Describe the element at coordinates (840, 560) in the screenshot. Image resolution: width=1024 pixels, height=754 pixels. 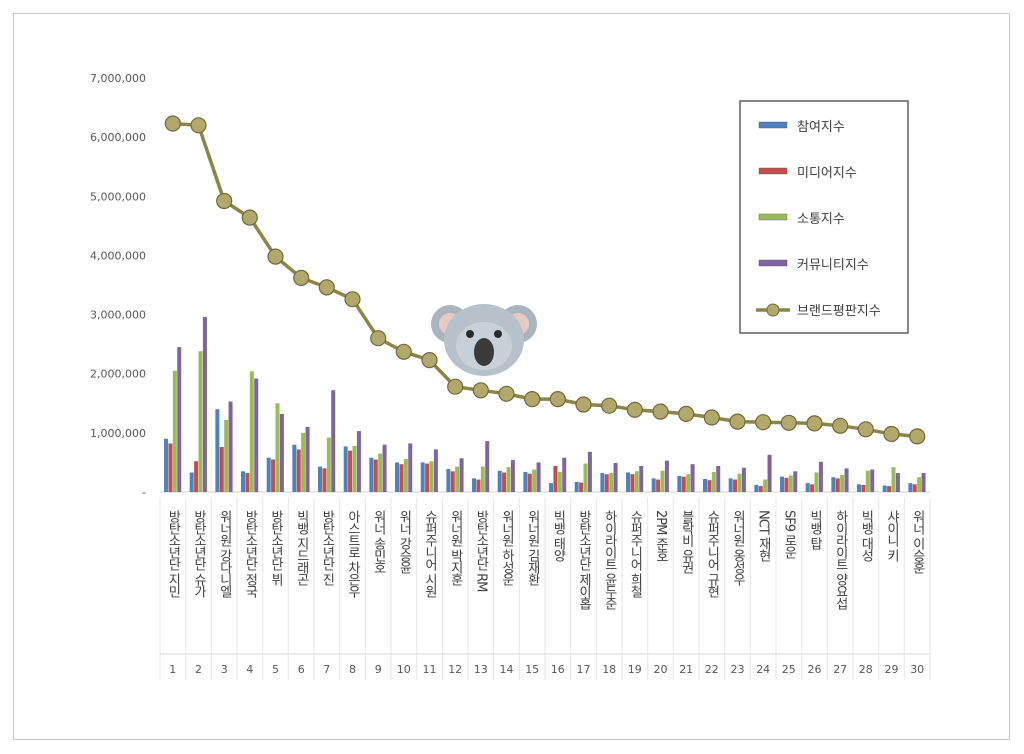
I see `x-category-label: 하이라이트 양요섭` at that location.